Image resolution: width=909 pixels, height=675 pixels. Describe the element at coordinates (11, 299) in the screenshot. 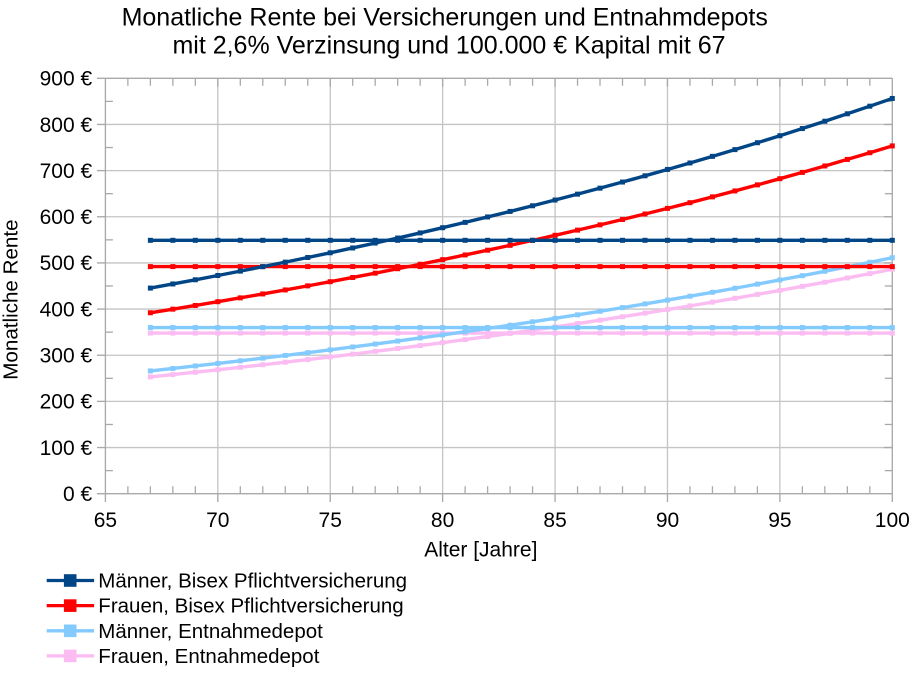

I see `svg-text: Monatliche Rente` at that location.